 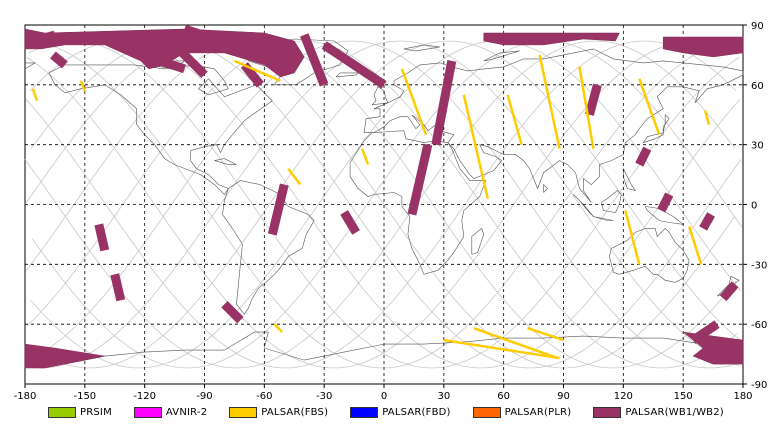 What do you see at coordinates (759, 325) in the screenshot?
I see `y-tick-label: -60` at bounding box center [759, 325].